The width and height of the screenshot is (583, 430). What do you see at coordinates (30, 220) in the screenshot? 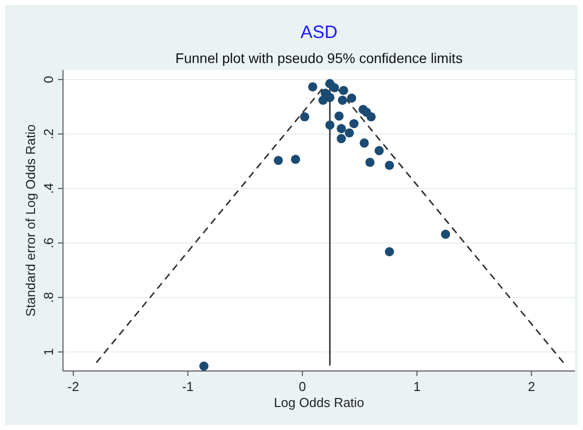
I see `y-axis-title: Standard error of Log Odds Ratio` at bounding box center [30, 220].